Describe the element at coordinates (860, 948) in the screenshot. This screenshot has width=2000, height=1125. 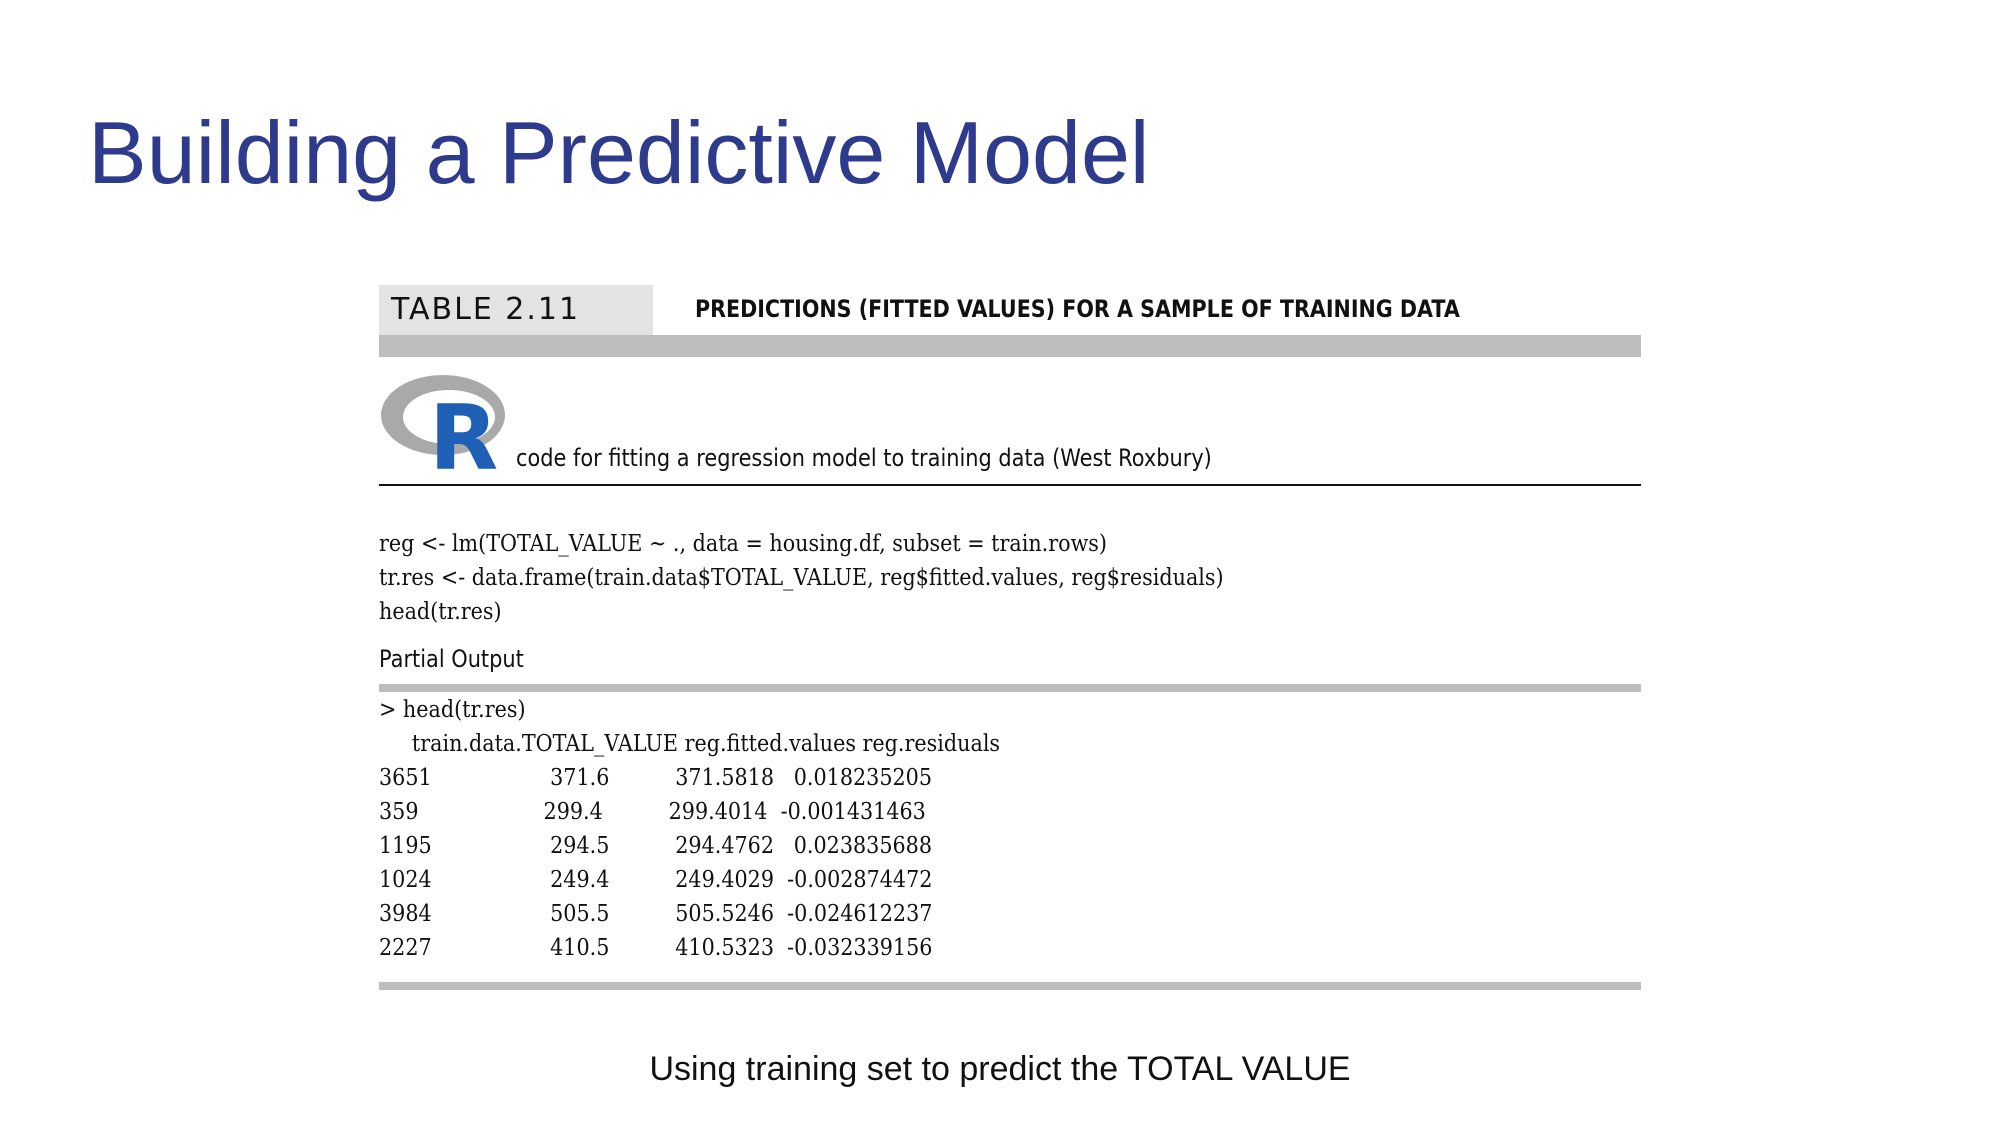
I see `residual-cell: -0.032339156` at that location.